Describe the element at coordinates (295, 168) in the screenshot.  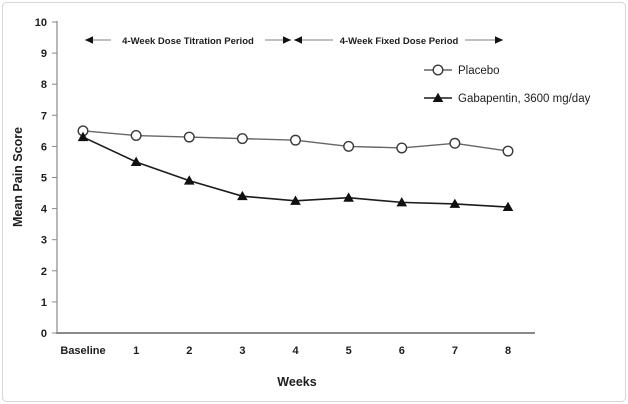
I see `data-series` at that location.